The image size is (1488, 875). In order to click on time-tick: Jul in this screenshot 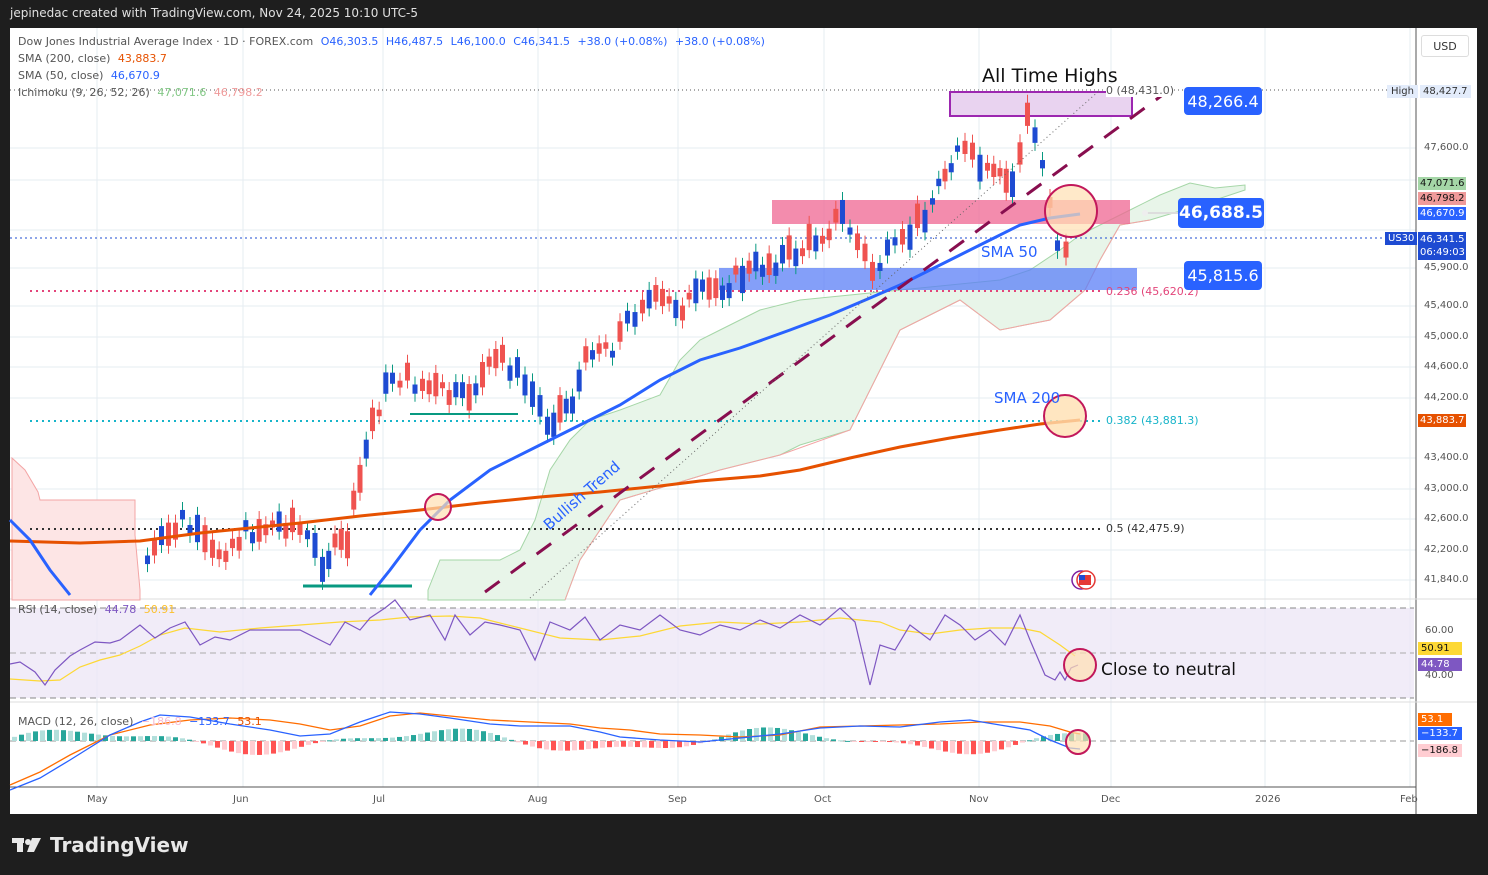, I will do `click(379, 799)`.